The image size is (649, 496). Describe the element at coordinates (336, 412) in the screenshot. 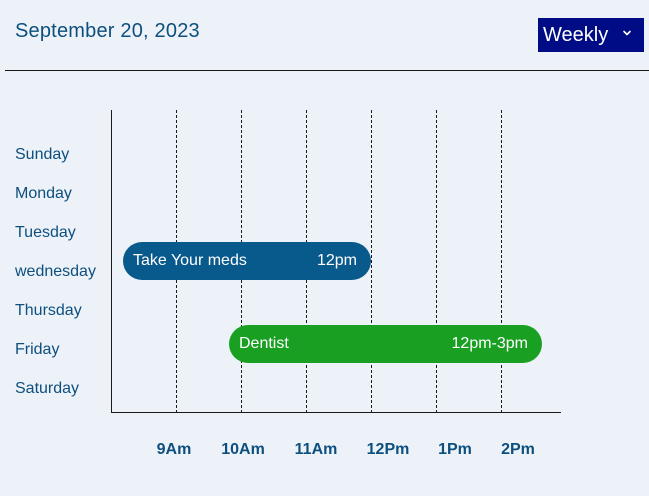

I see `x-axis-line` at that location.